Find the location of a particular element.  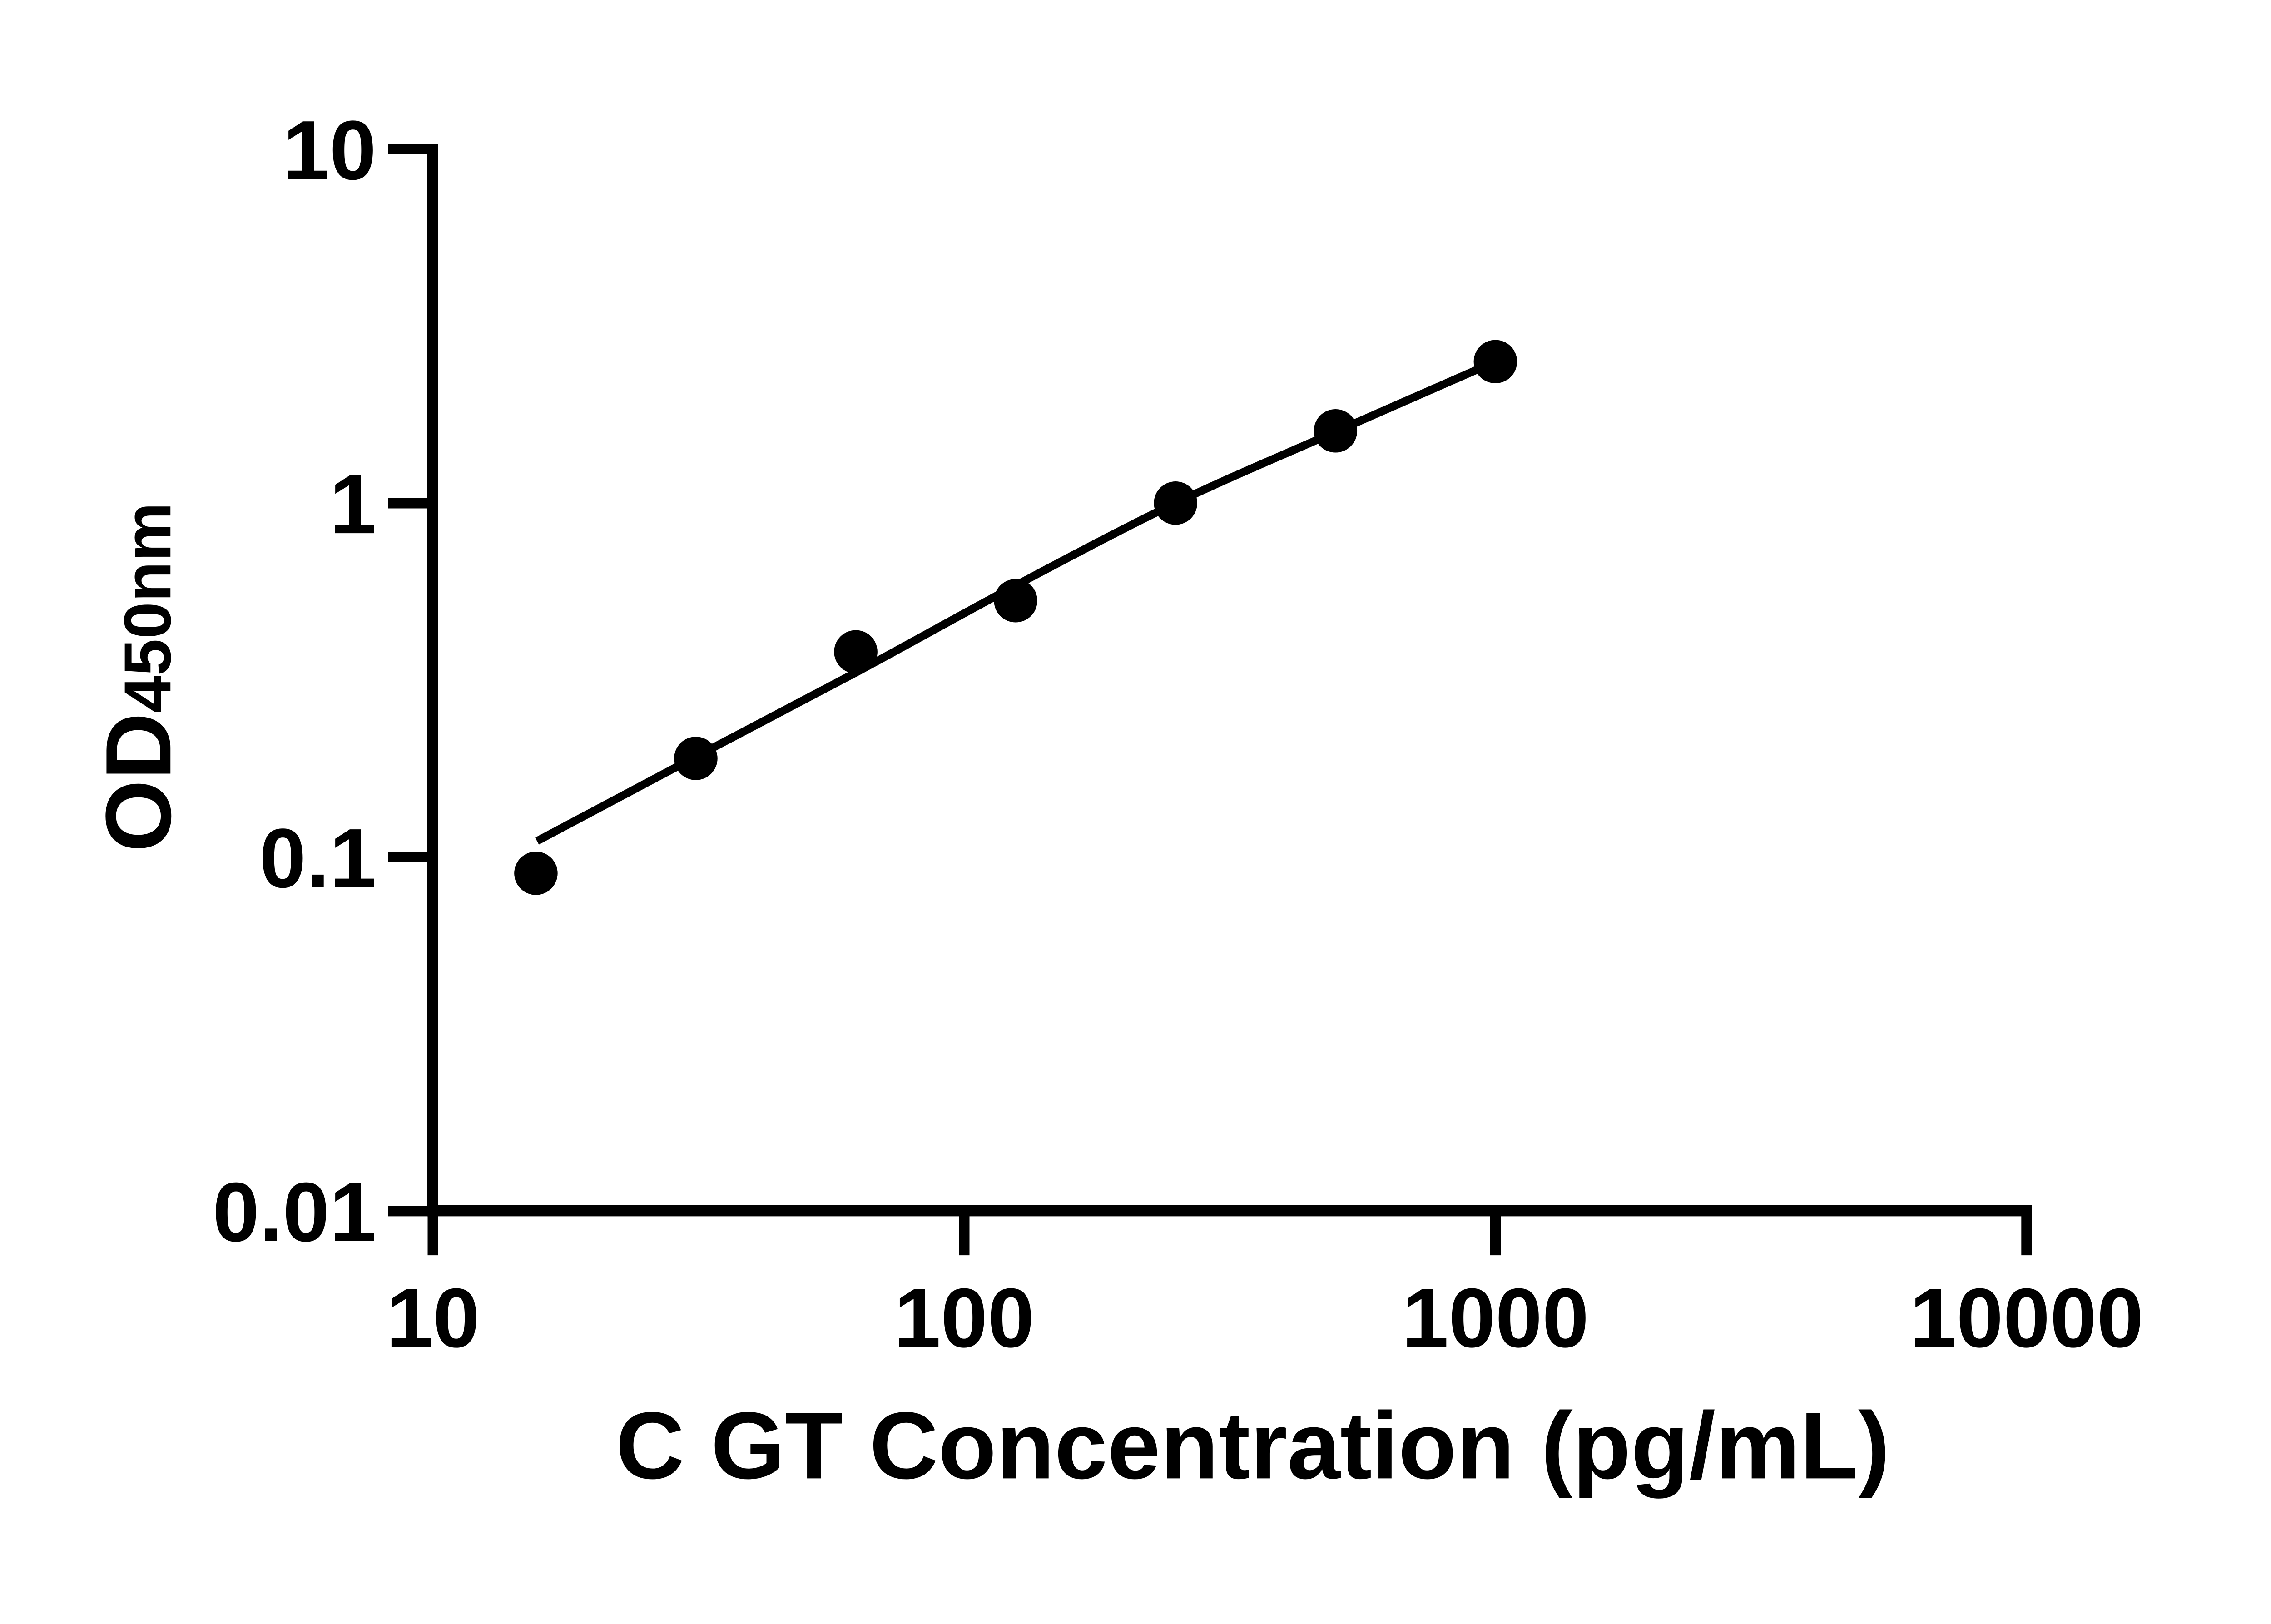

x-tick-label: 100 is located at coordinates (964, 1318).